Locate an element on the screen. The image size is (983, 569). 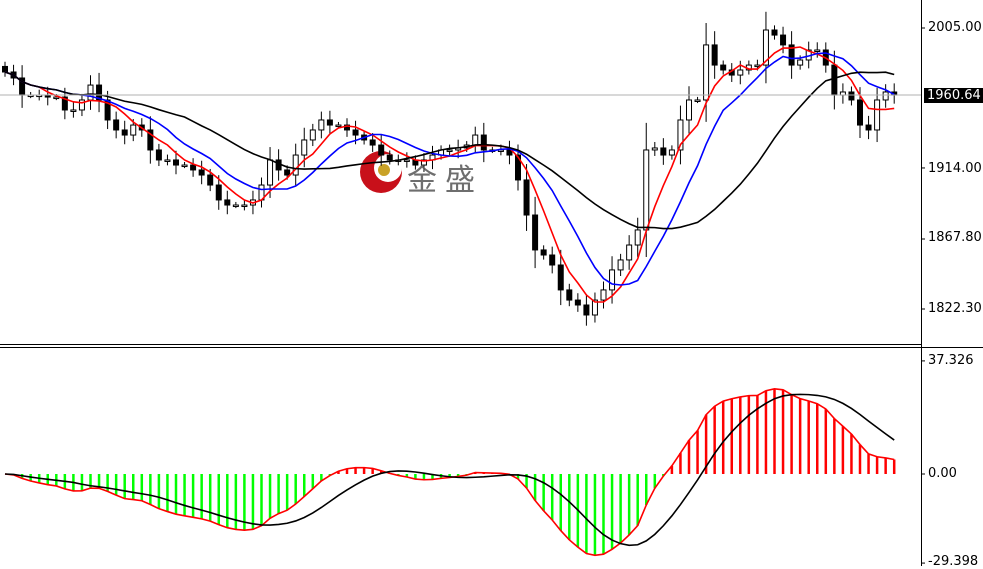
axis-ticks is located at coordinates (923, 295).